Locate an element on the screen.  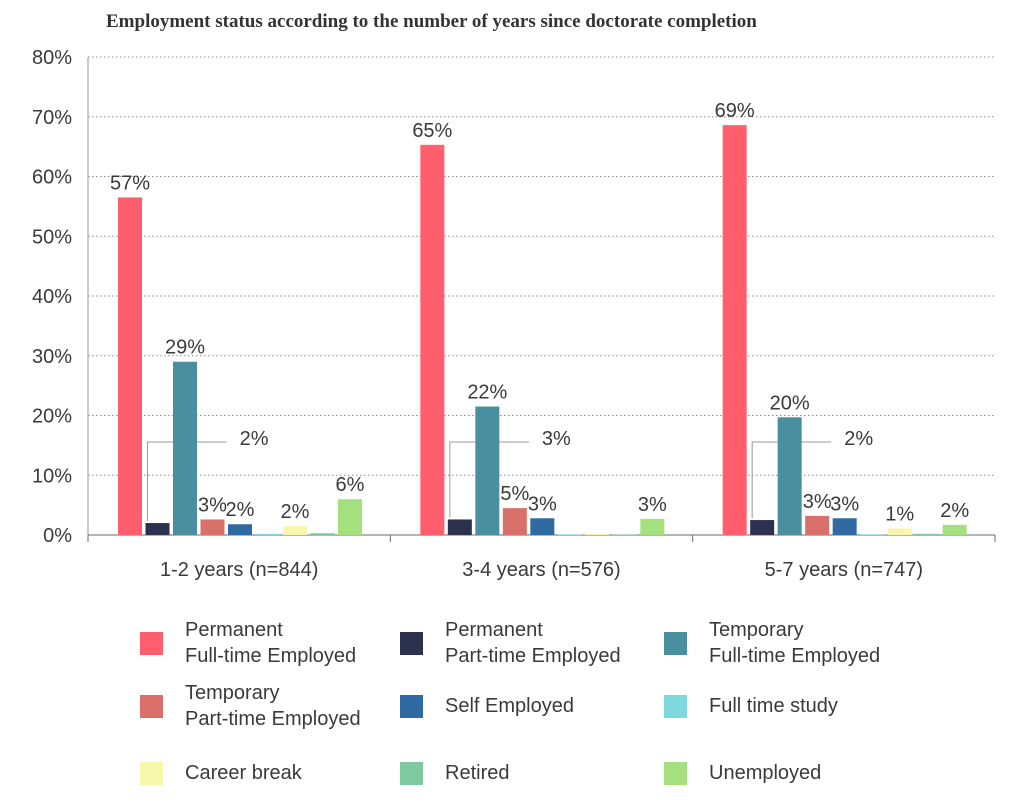
data-label: 29% is located at coordinates (185, 348).